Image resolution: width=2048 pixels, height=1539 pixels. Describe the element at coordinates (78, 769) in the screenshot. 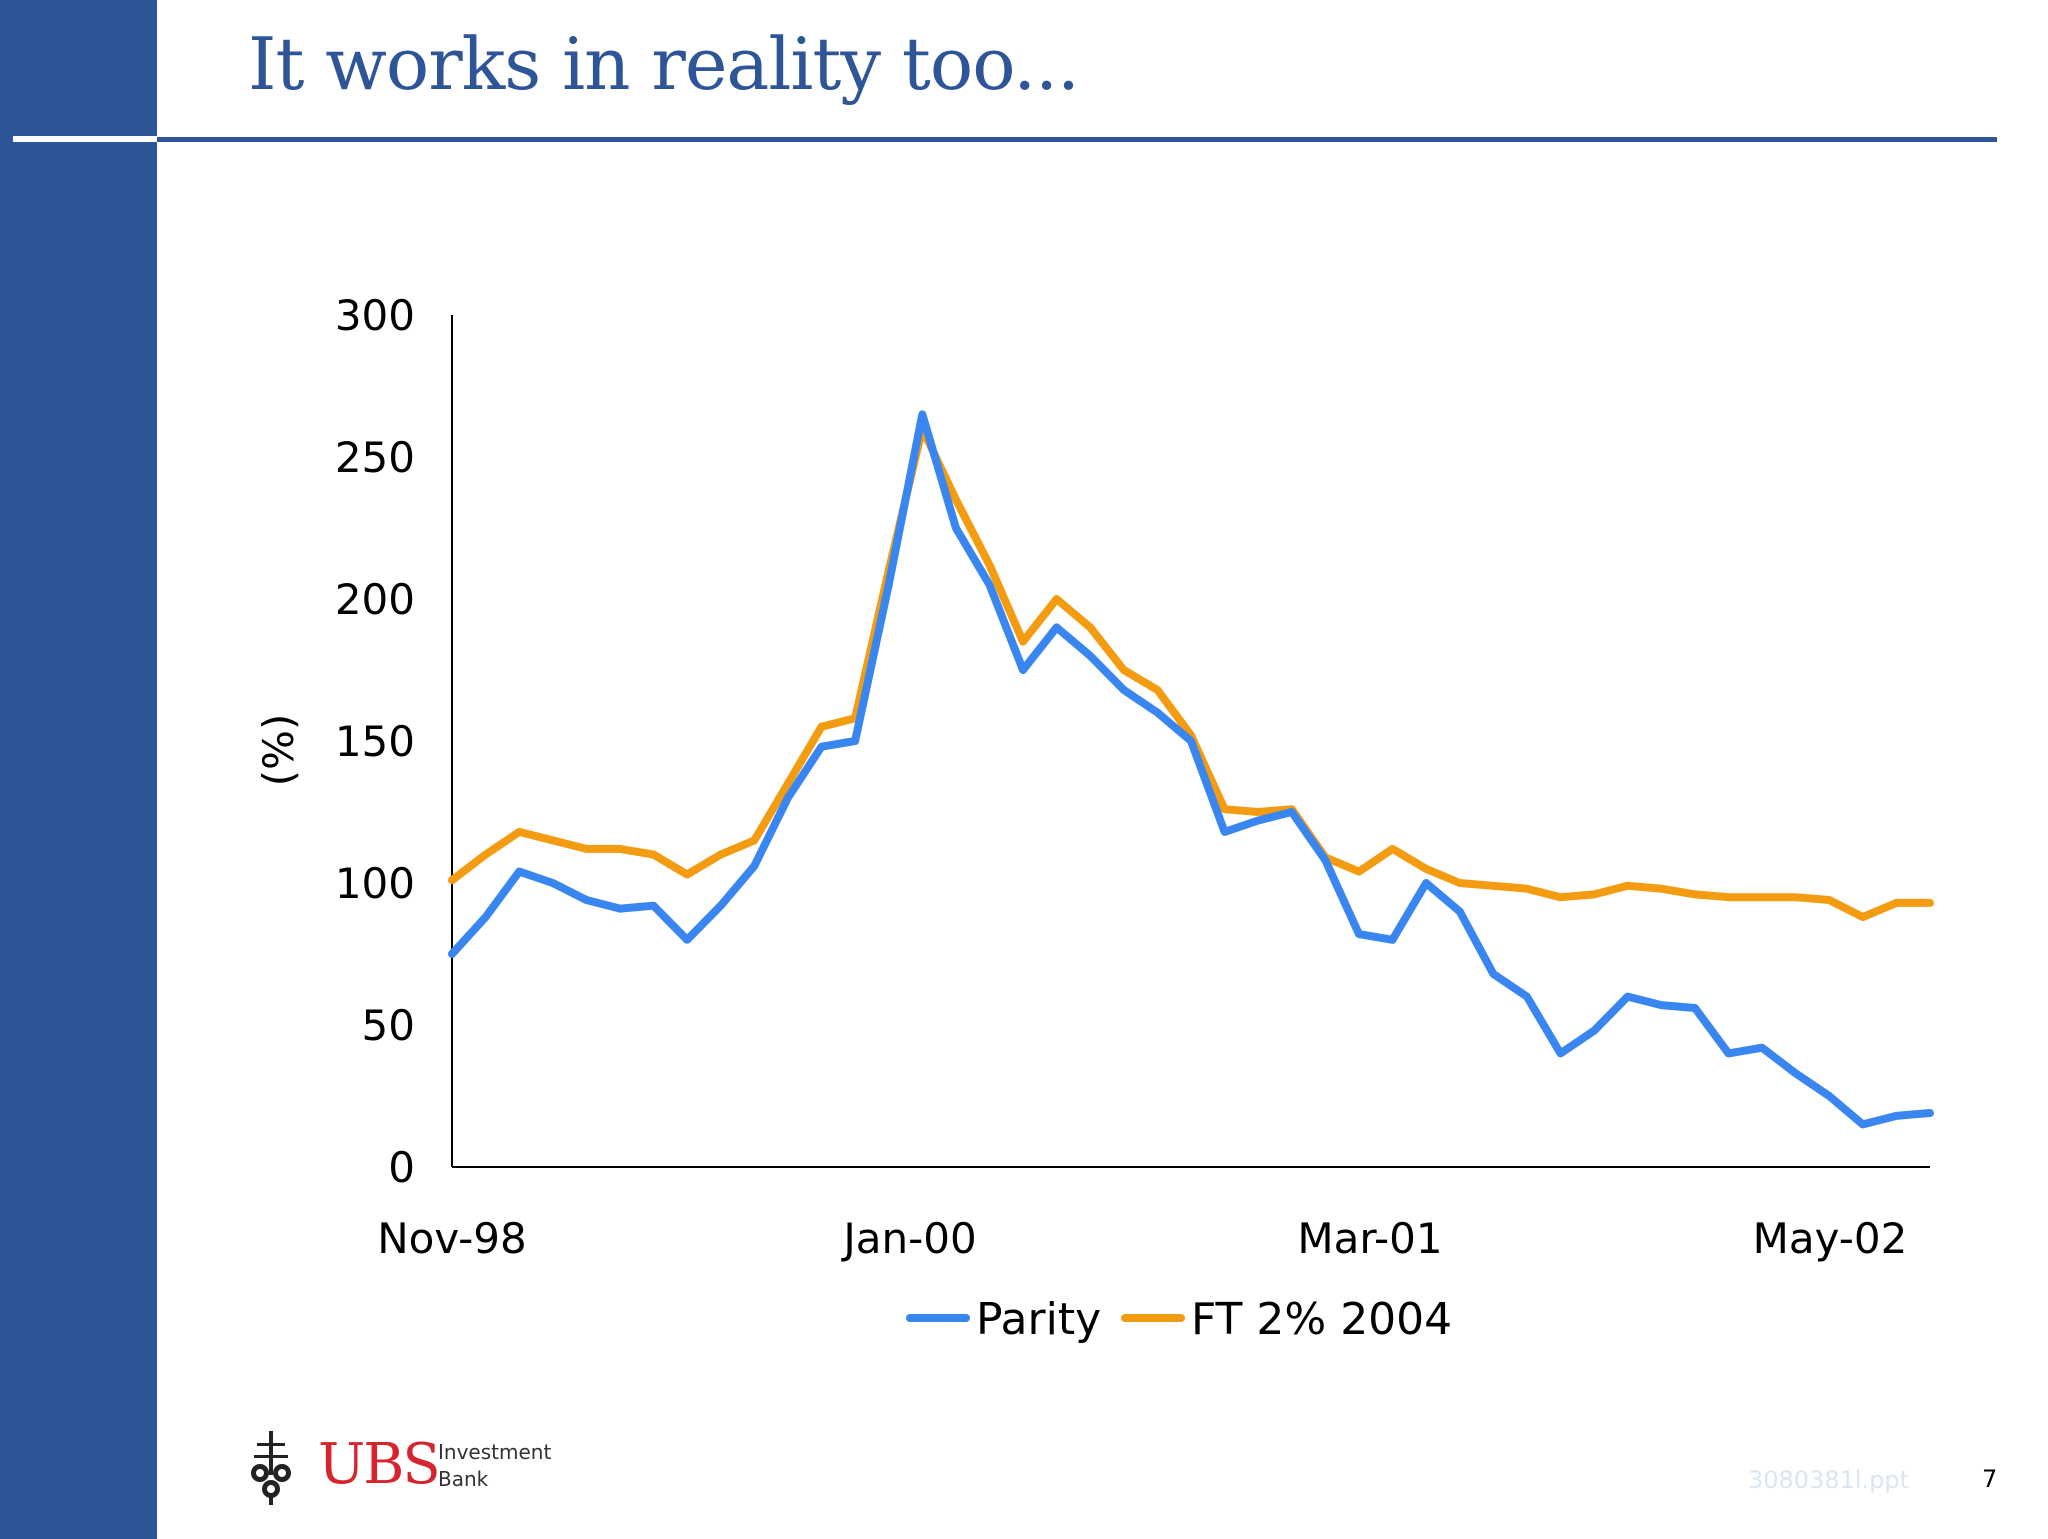

I see `left-accent-bar` at that location.